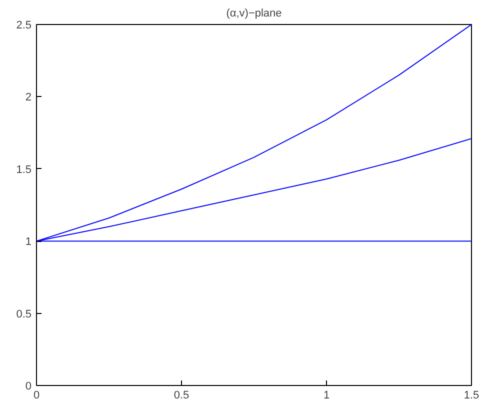 The image size is (485, 401). I want to click on chart-title: (α,v)−plane, so click(254, 14).